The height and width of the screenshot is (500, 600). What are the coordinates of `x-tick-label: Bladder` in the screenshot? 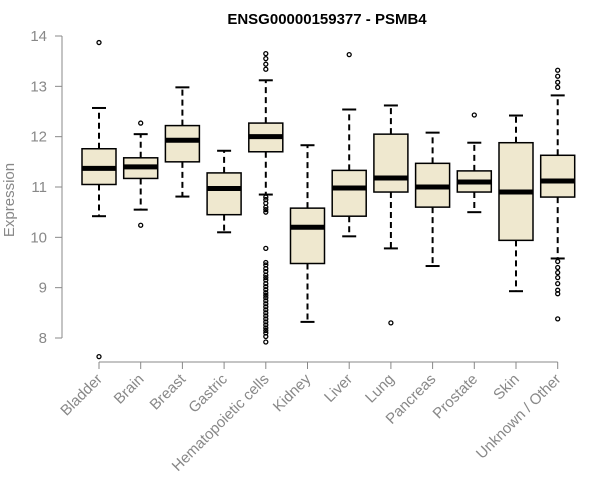 It's located at (81, 395).